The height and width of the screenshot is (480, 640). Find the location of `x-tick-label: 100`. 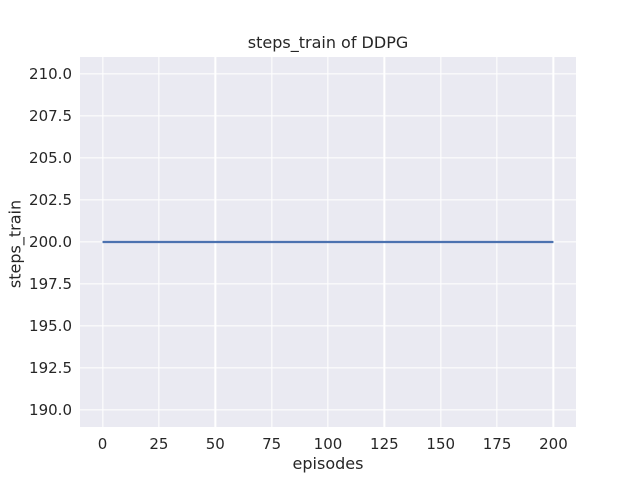

x-tick-label: 100 is located at coordinates (328, 444).